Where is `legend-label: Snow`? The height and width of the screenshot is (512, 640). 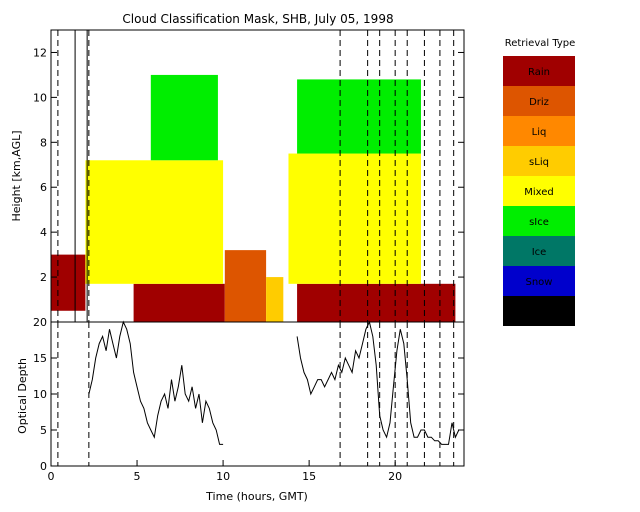 legend-label: Snow is located at coordinates (539, 282).